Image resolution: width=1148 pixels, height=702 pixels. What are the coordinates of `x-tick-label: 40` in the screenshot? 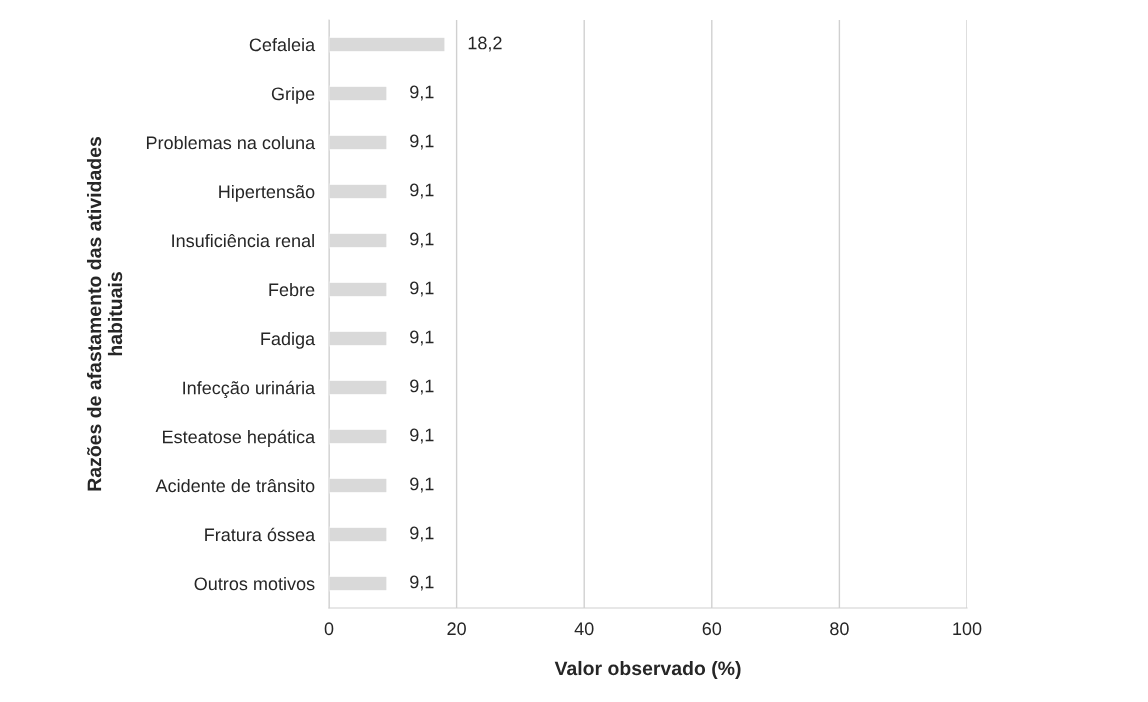 It's located at (584, 629).